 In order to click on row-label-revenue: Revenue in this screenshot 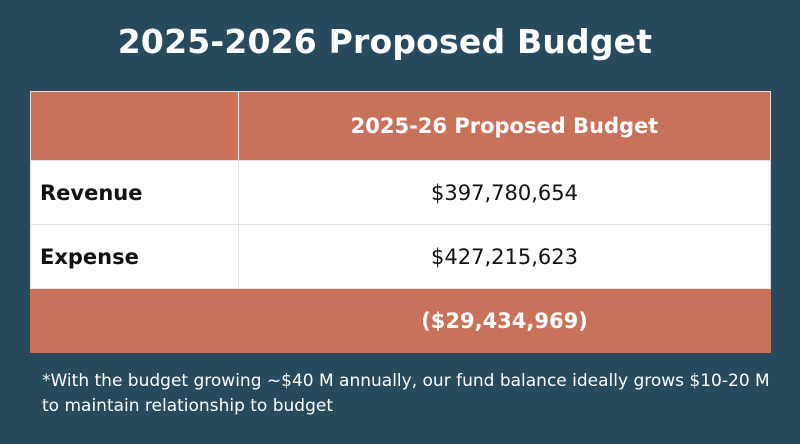, I will do `click(134, 192)`.